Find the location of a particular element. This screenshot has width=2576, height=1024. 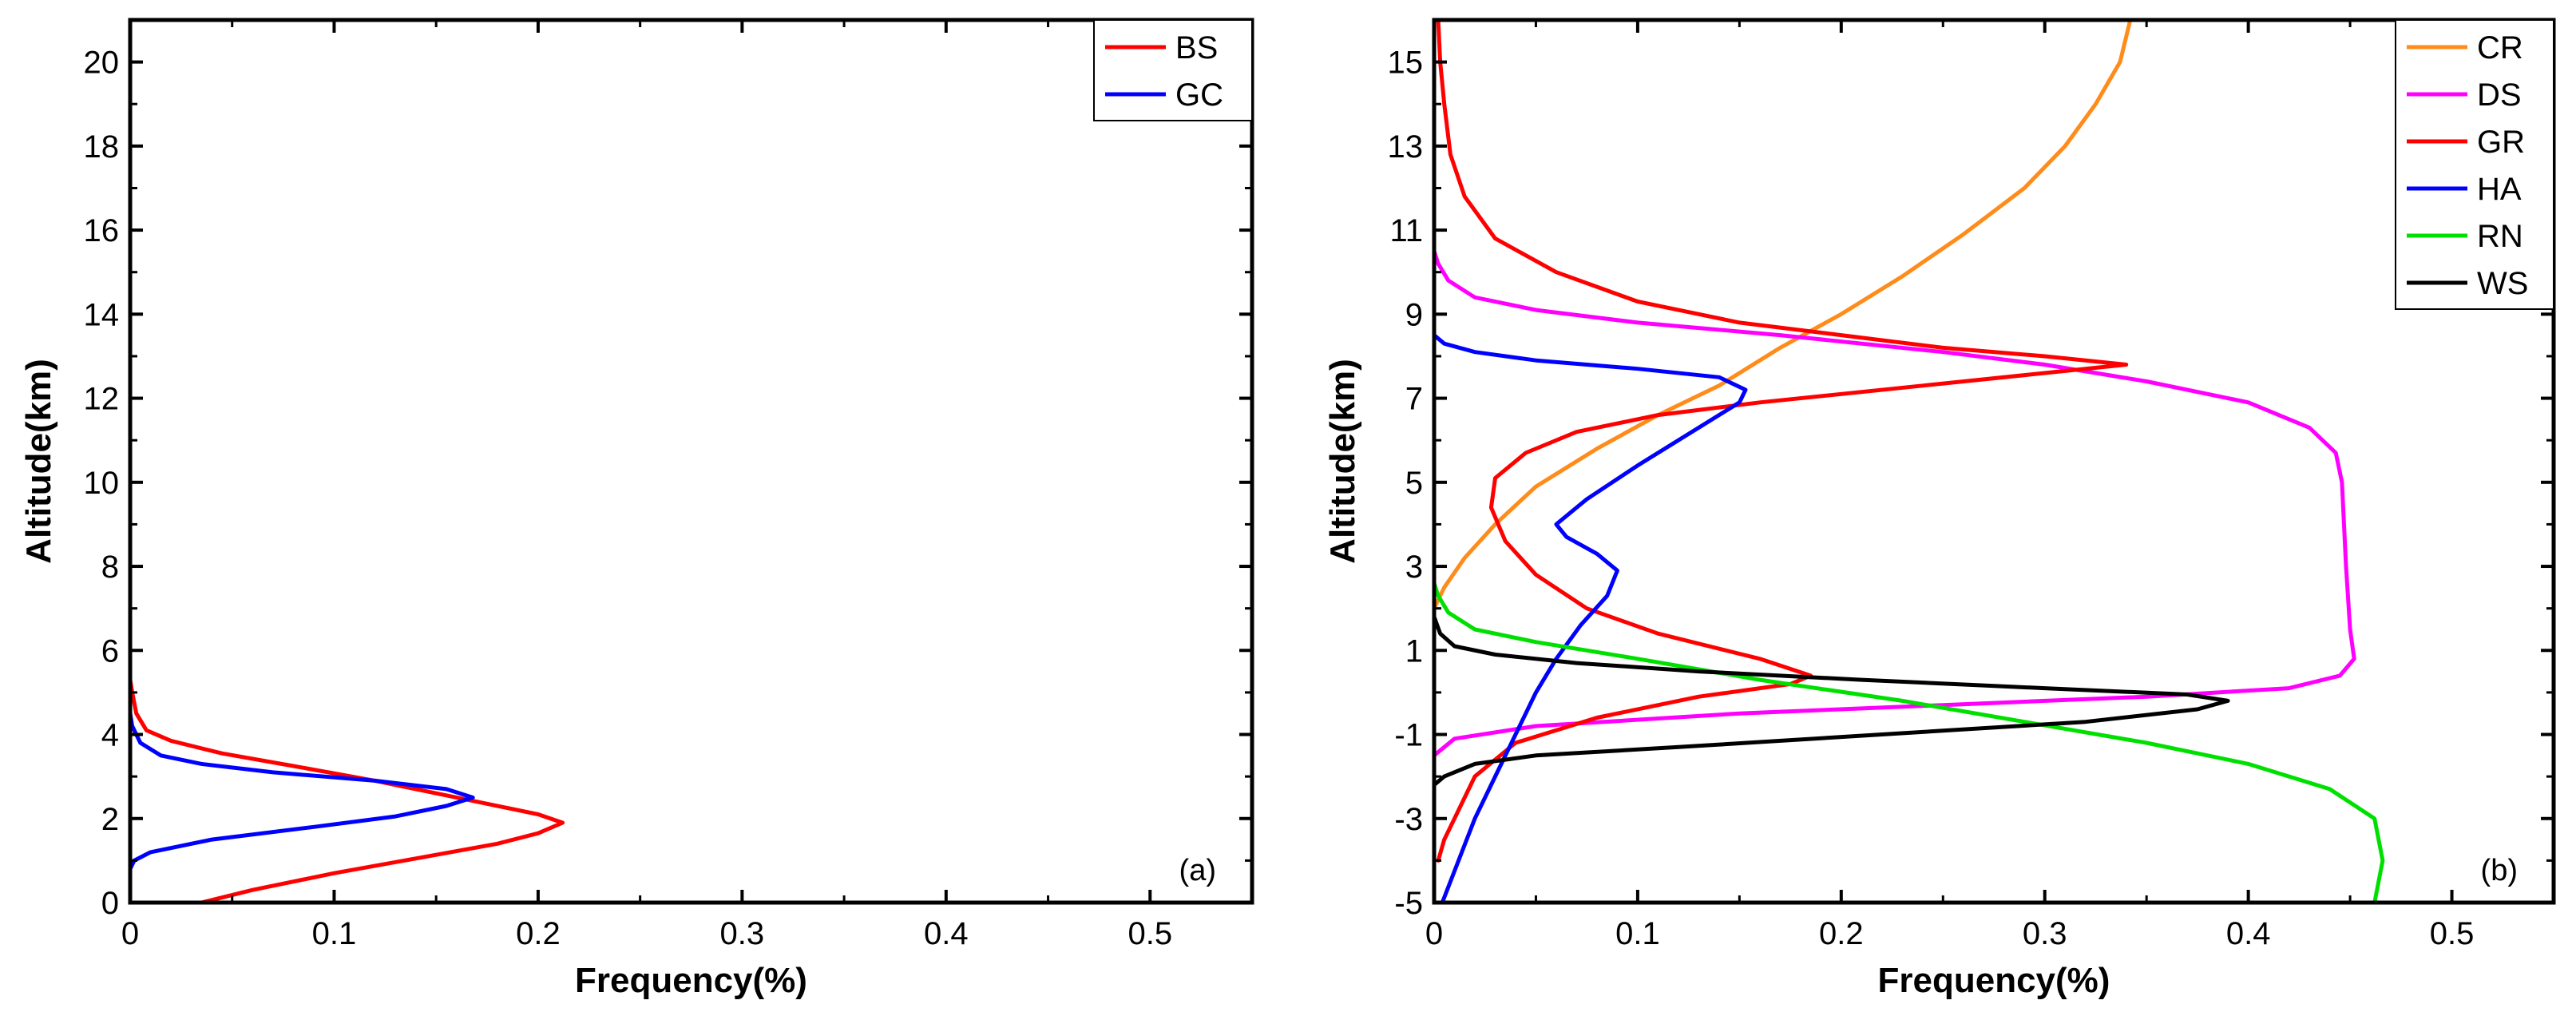

panel-a-x-tick-label: 0 is located at coordinates (130, 933).